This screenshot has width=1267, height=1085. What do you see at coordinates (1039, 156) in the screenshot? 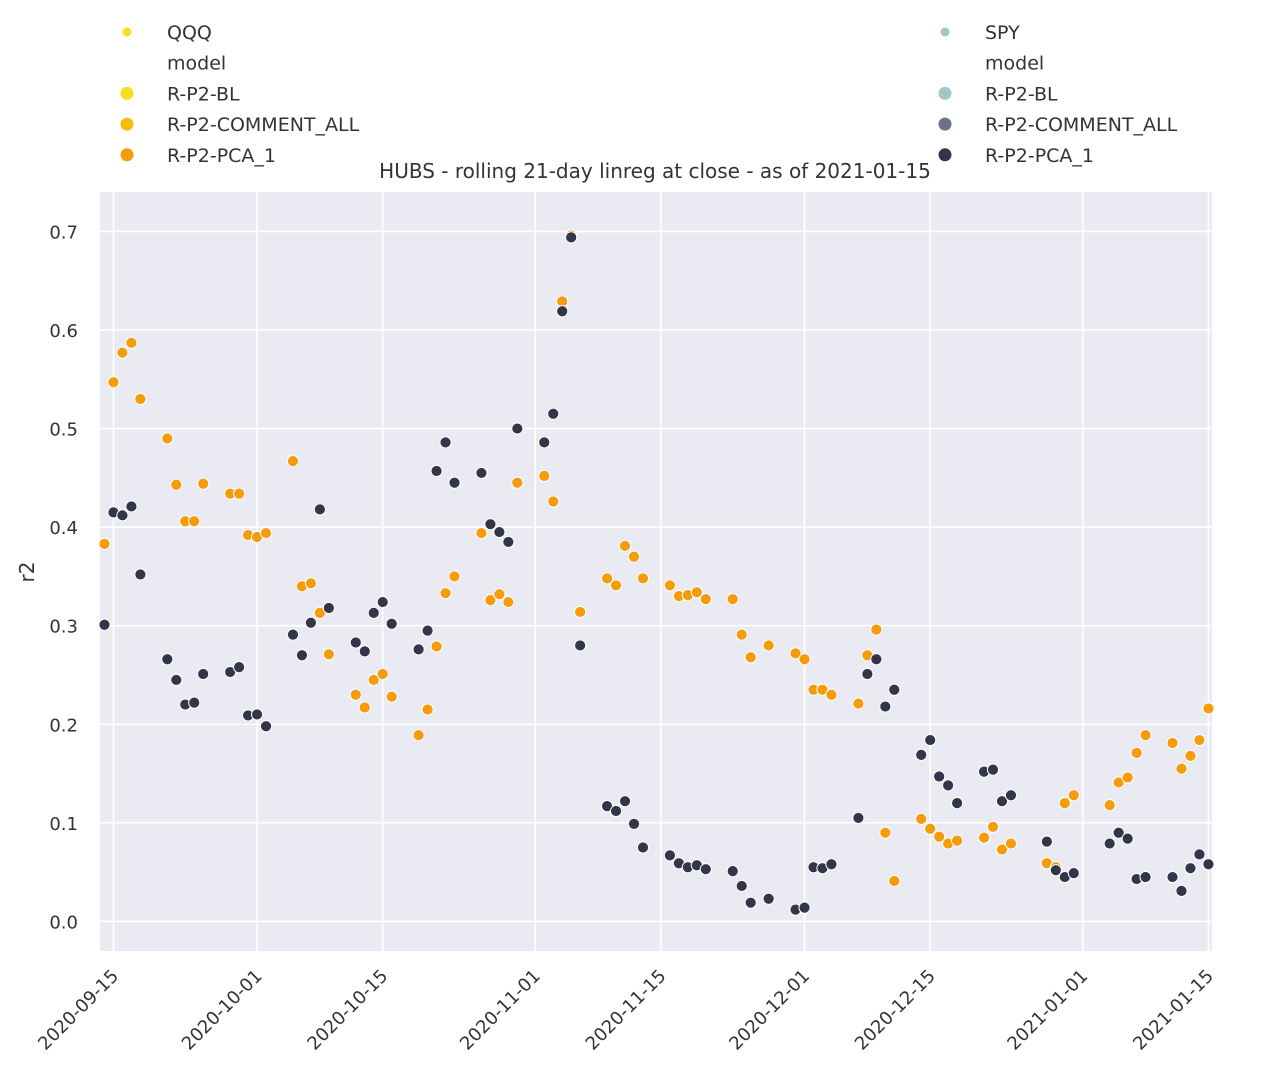
I see `legend-label-r-p2-pca-1: R-P2-PCA_1` at bounding box center [1039, 156].